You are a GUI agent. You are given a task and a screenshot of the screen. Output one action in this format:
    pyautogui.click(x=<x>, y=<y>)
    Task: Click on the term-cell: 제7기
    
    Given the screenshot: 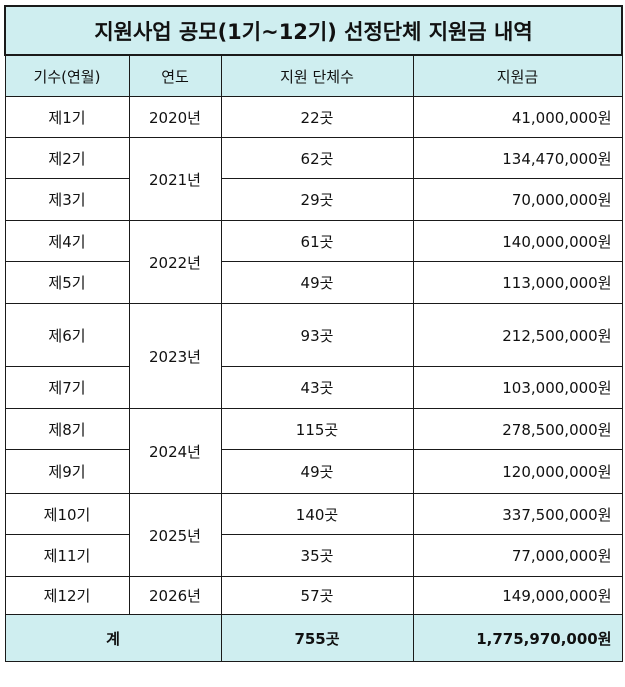 What is the action you would take?
    pyautogui.click(x=67, y=387)
    